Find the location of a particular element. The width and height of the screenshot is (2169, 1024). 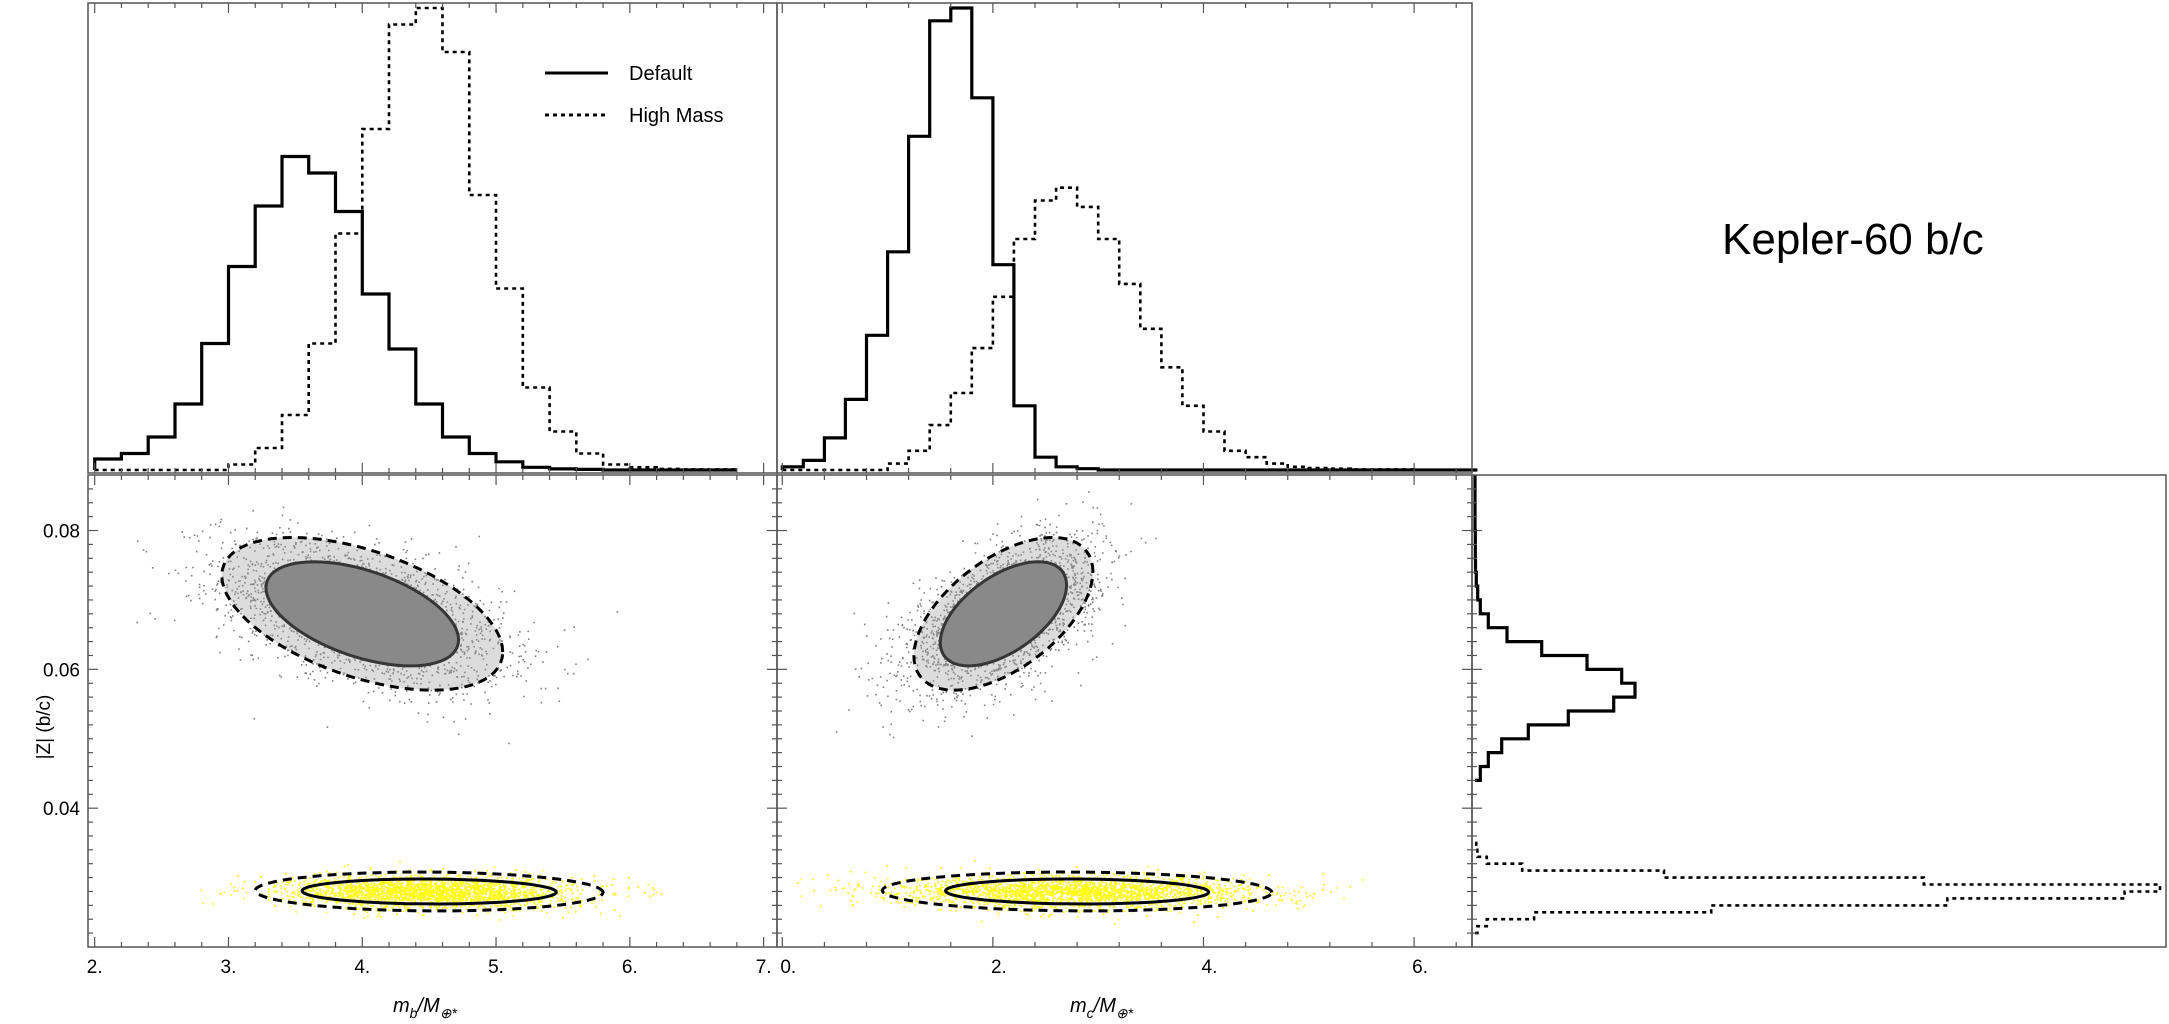

mc-label-sub2: ⊕* is located at coordinates (1125, 1013).